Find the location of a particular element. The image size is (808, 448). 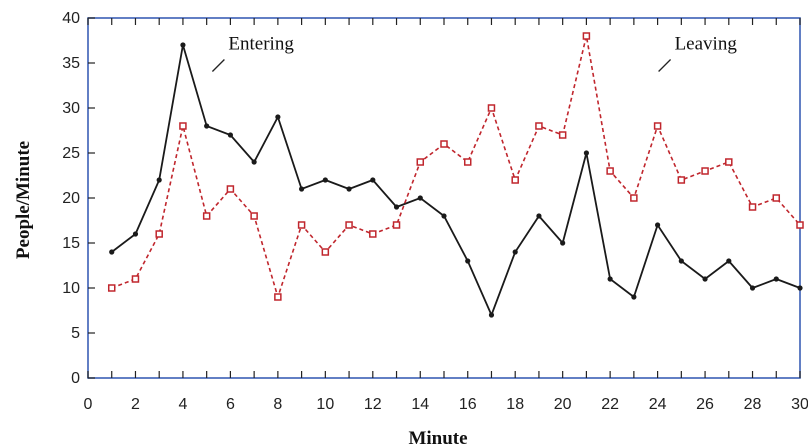

x-tick-label: 18 is located at coordinates (515, 404).